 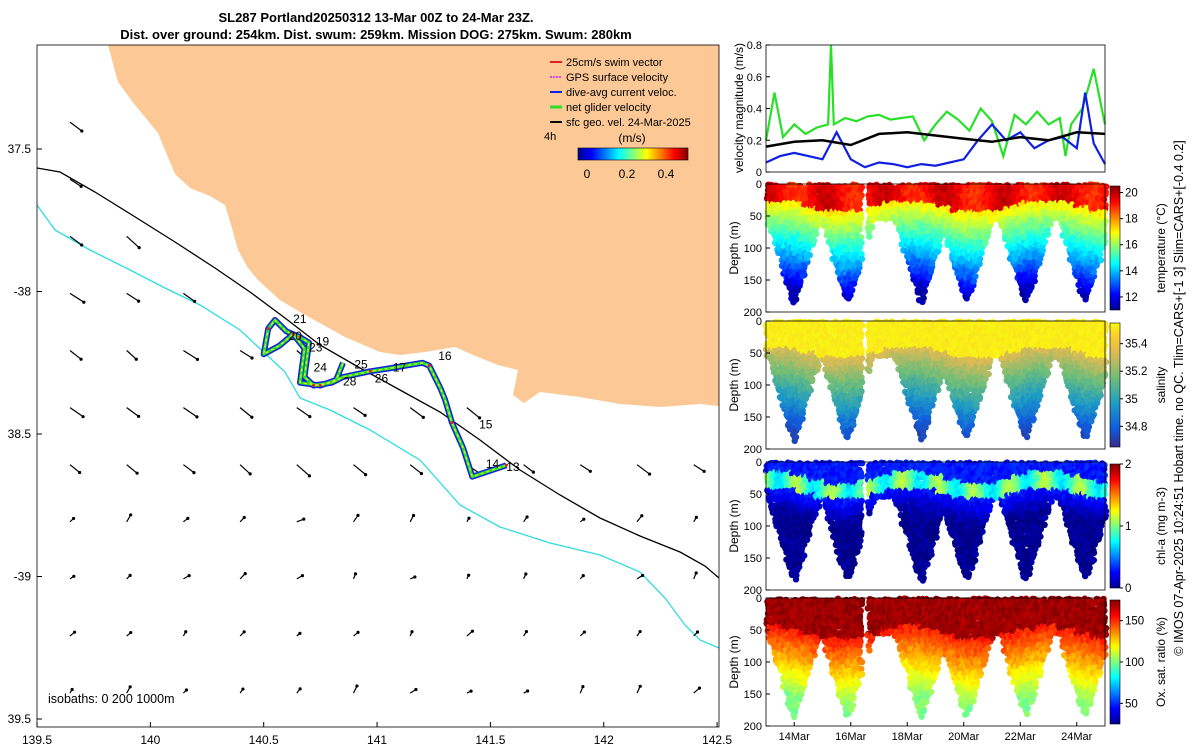 What do you see at coordinates (614, 63) in the screenshot?
I see `legend-item-0: 25cm/s swim vector` at bounding box center [614, 63].